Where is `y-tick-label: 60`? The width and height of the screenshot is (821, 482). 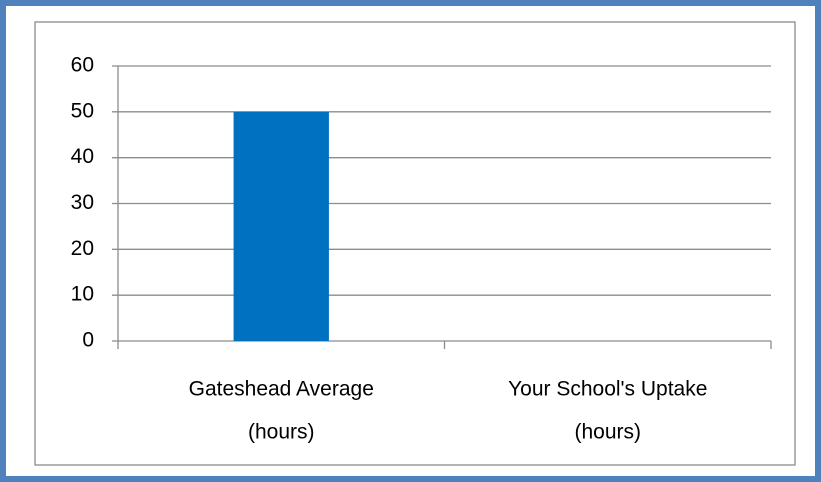 y-tick-label: 60 is located at coordinates (82, 65).